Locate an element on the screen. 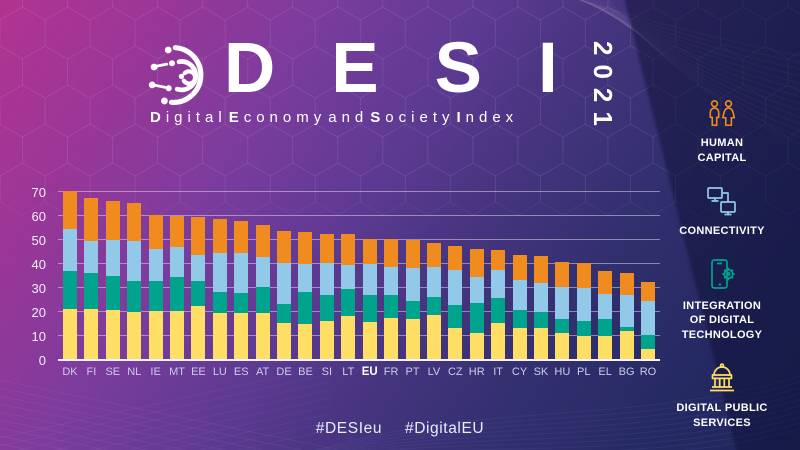 The image size is (800, 450). bar-fr is located at coordinates (391, 299).